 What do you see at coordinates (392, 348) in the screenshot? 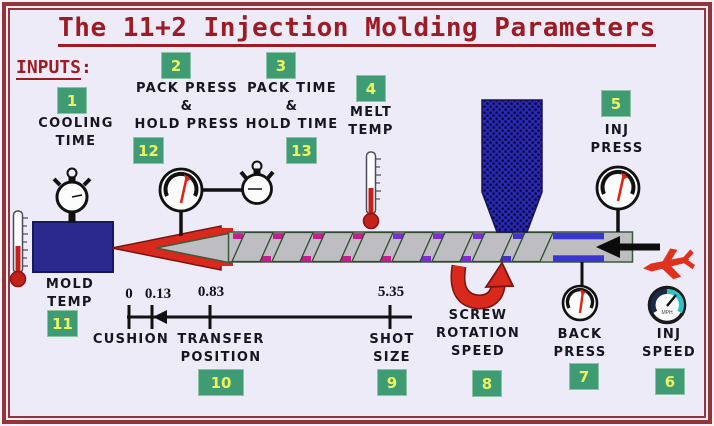
I see `label-shot-size: SHOT SIZE` at bounding box center [392, 348].